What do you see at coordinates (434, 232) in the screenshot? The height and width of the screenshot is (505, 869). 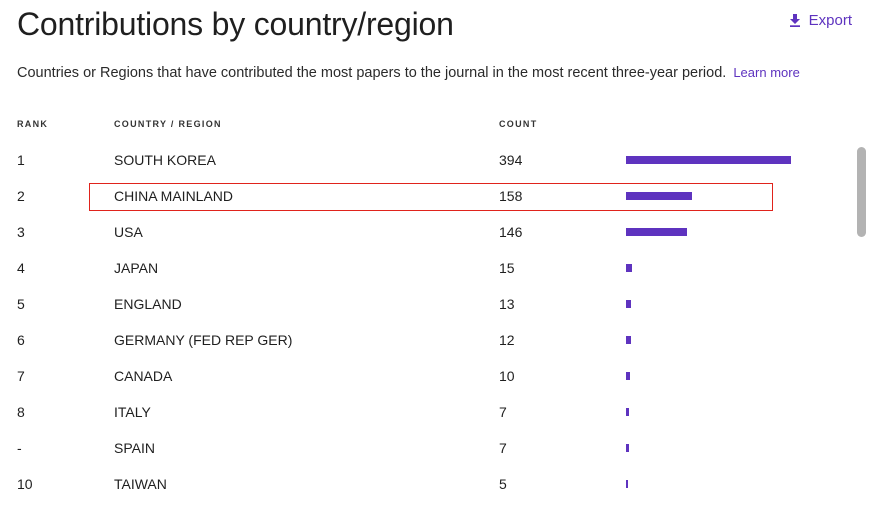 I see `table-row: 3 USA 146` at bounding box center [434, 232].